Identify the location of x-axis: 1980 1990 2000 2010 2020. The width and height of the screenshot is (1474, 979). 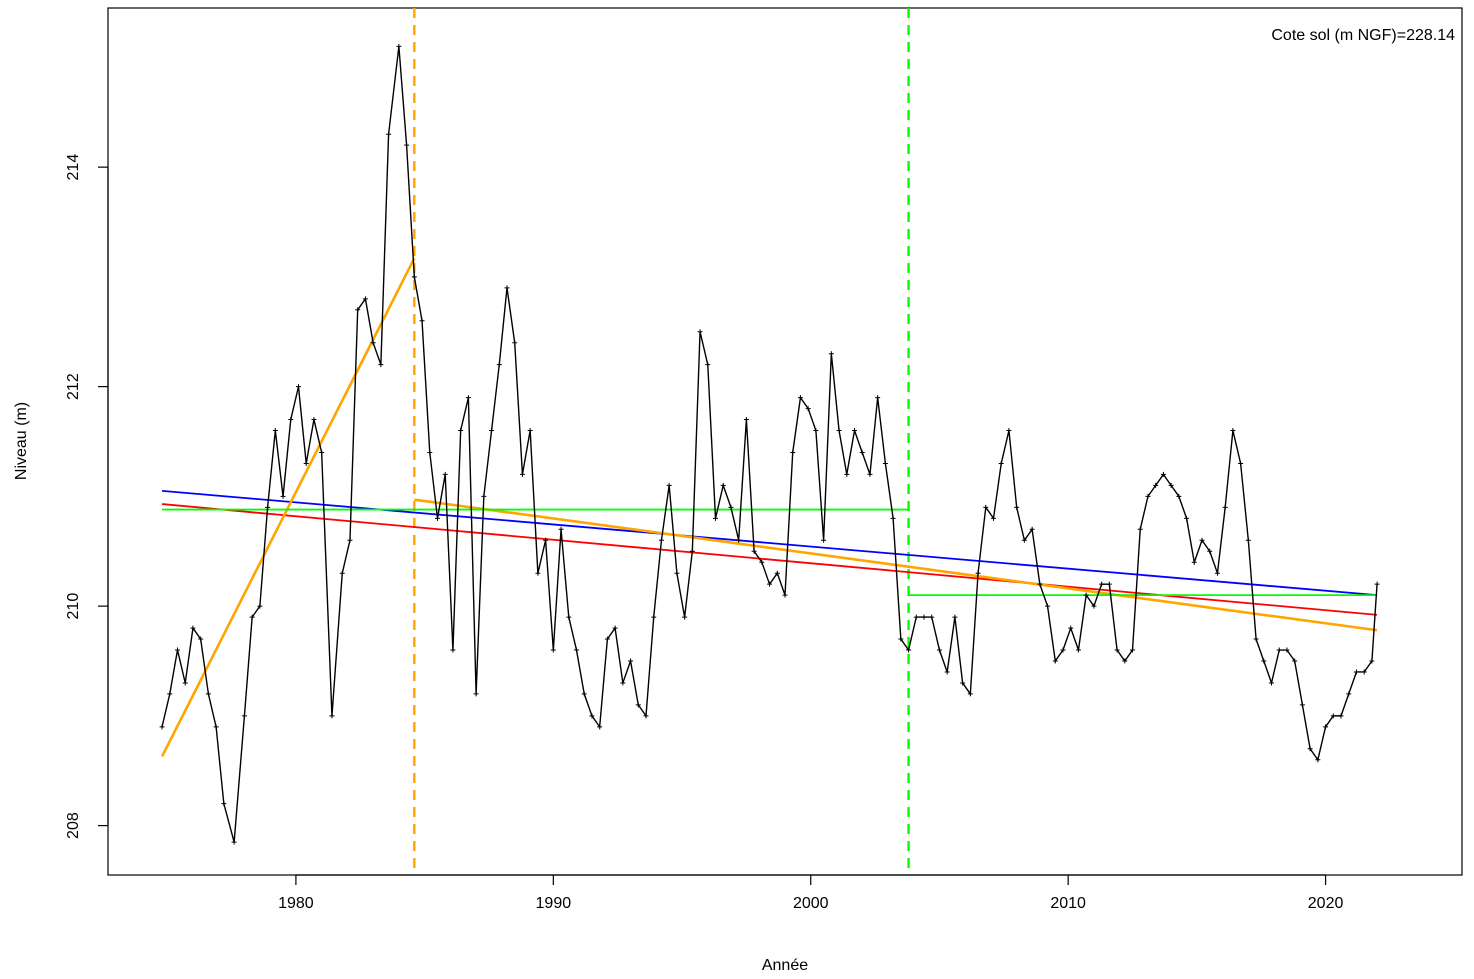
(810, 893).